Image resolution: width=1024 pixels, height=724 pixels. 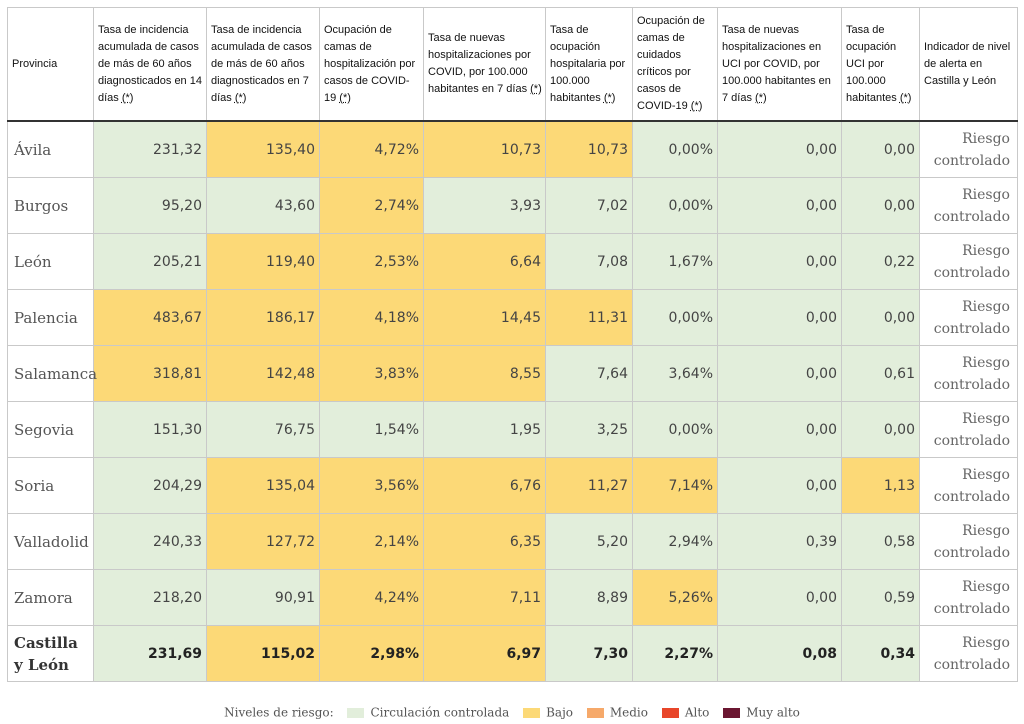 What do you see at coordinates (150, 429) in the screenshot?
I see `value-cell: 151,30` at bounding box center [150, 429].